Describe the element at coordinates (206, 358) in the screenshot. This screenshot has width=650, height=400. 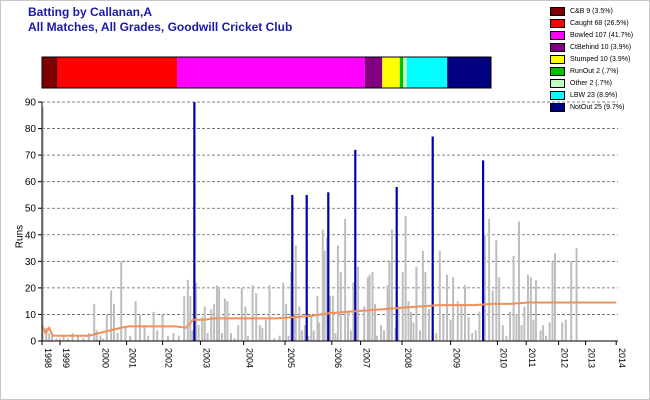
I see `x-tick-label: 2003` at that location.